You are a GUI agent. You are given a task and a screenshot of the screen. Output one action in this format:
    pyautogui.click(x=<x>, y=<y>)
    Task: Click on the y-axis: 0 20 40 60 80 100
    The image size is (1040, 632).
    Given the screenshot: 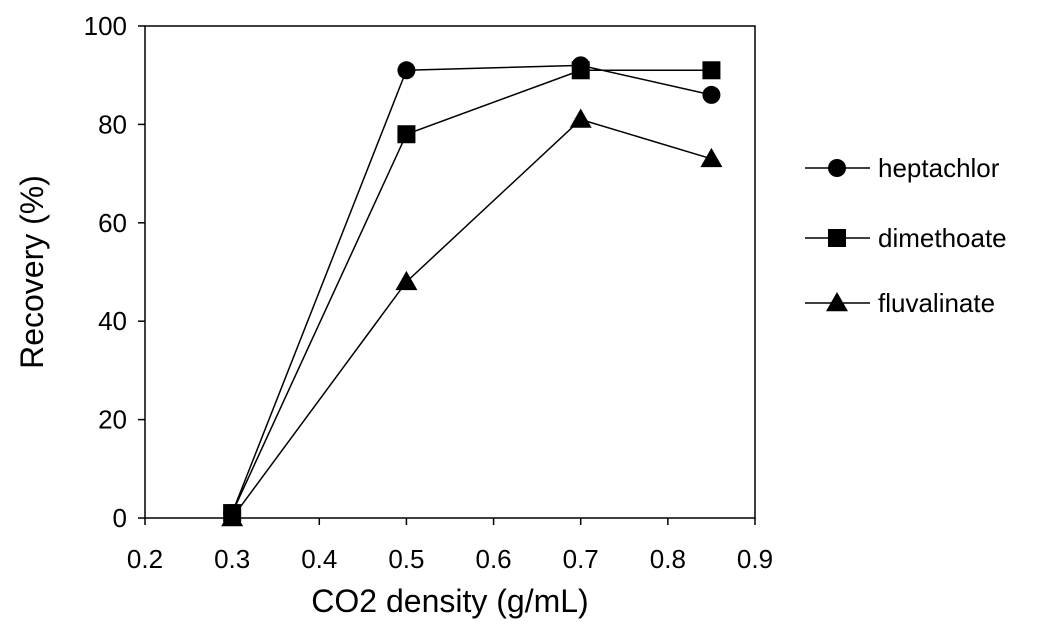 What is the action you would take?
    pyautogui.click(x=114, y=272)
    